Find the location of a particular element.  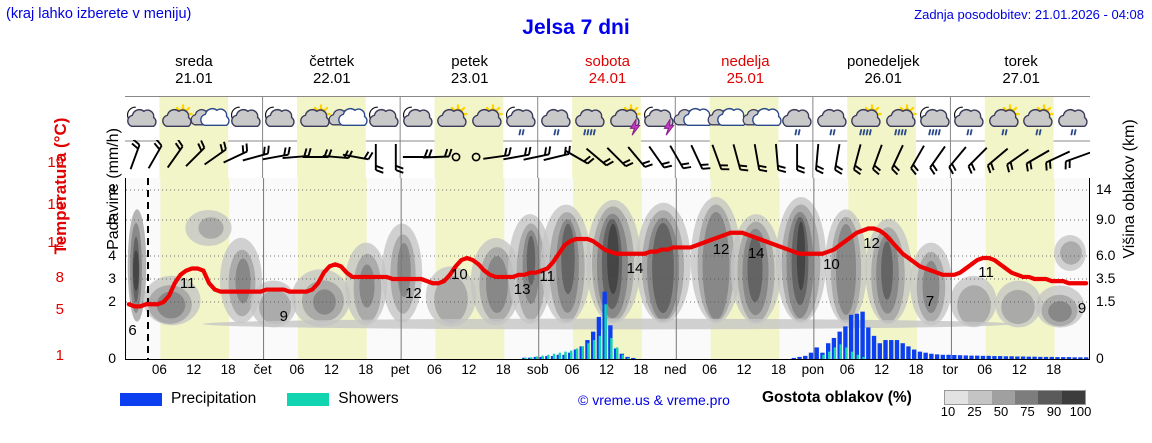

showers-legend-swatch is located at coordinates (308, 399).